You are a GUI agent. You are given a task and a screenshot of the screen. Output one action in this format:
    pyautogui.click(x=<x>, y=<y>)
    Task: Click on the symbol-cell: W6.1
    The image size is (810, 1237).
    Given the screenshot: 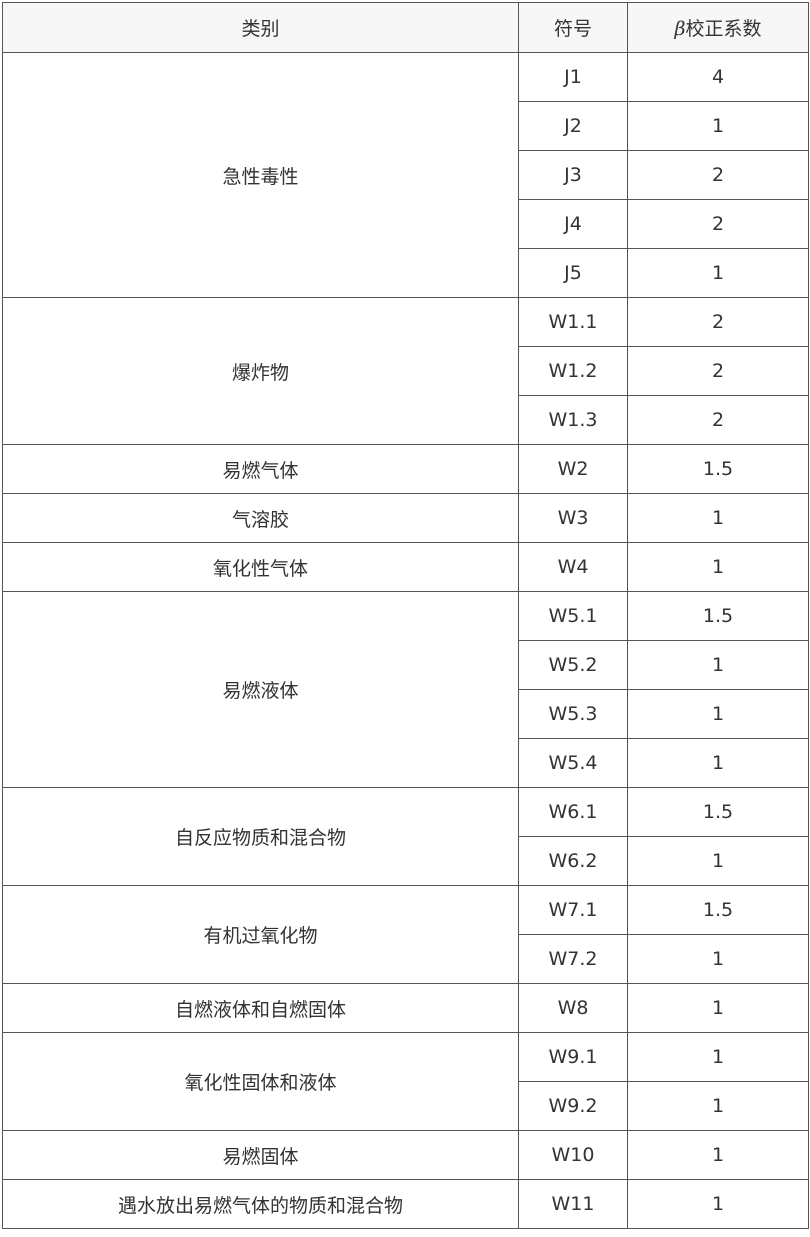 What is the action you would take?
    pyautogui.click(x=573, y=812)
    